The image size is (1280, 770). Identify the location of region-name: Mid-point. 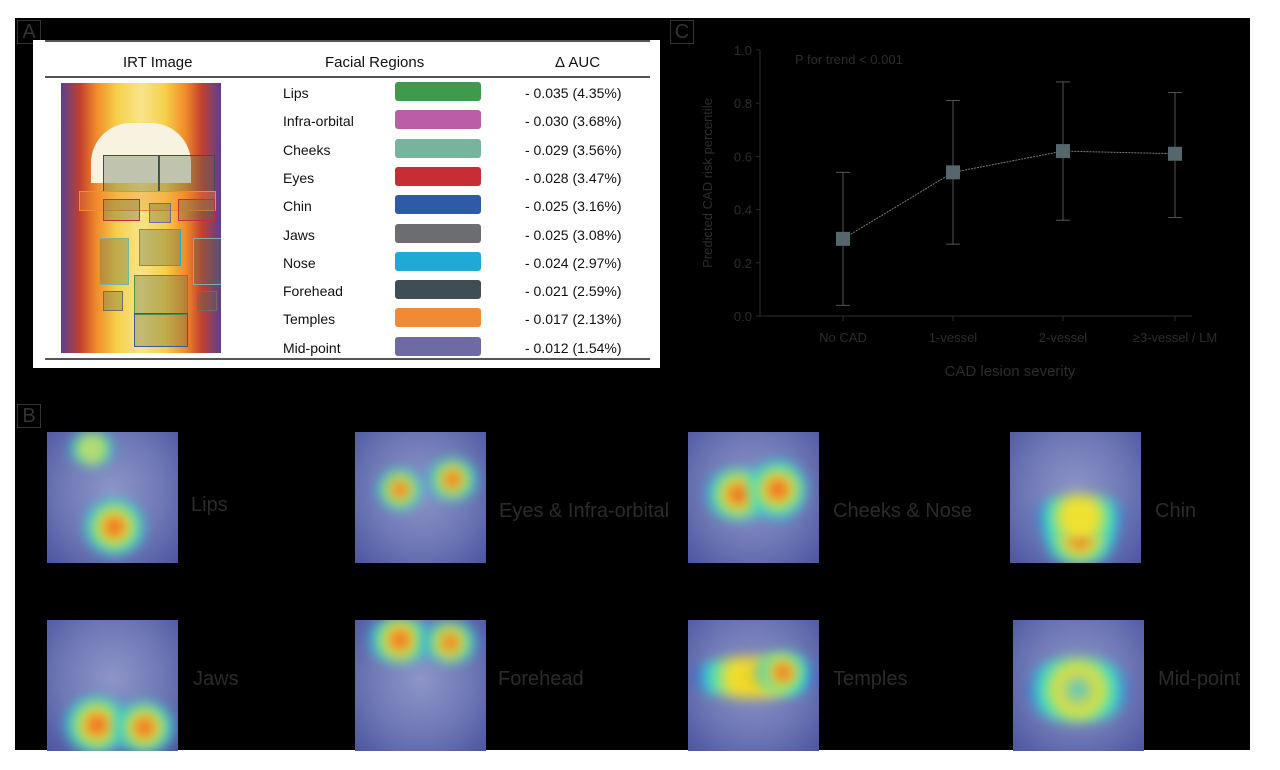
(312, 347).